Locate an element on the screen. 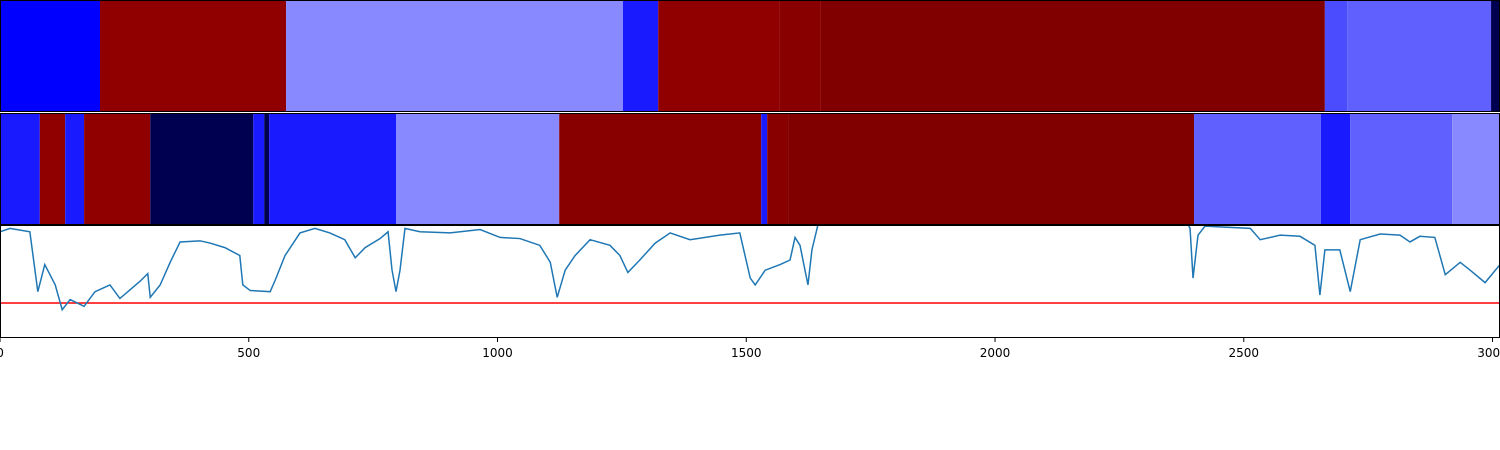  x-tick-label: 1000 is located at coordinates (497, 353).